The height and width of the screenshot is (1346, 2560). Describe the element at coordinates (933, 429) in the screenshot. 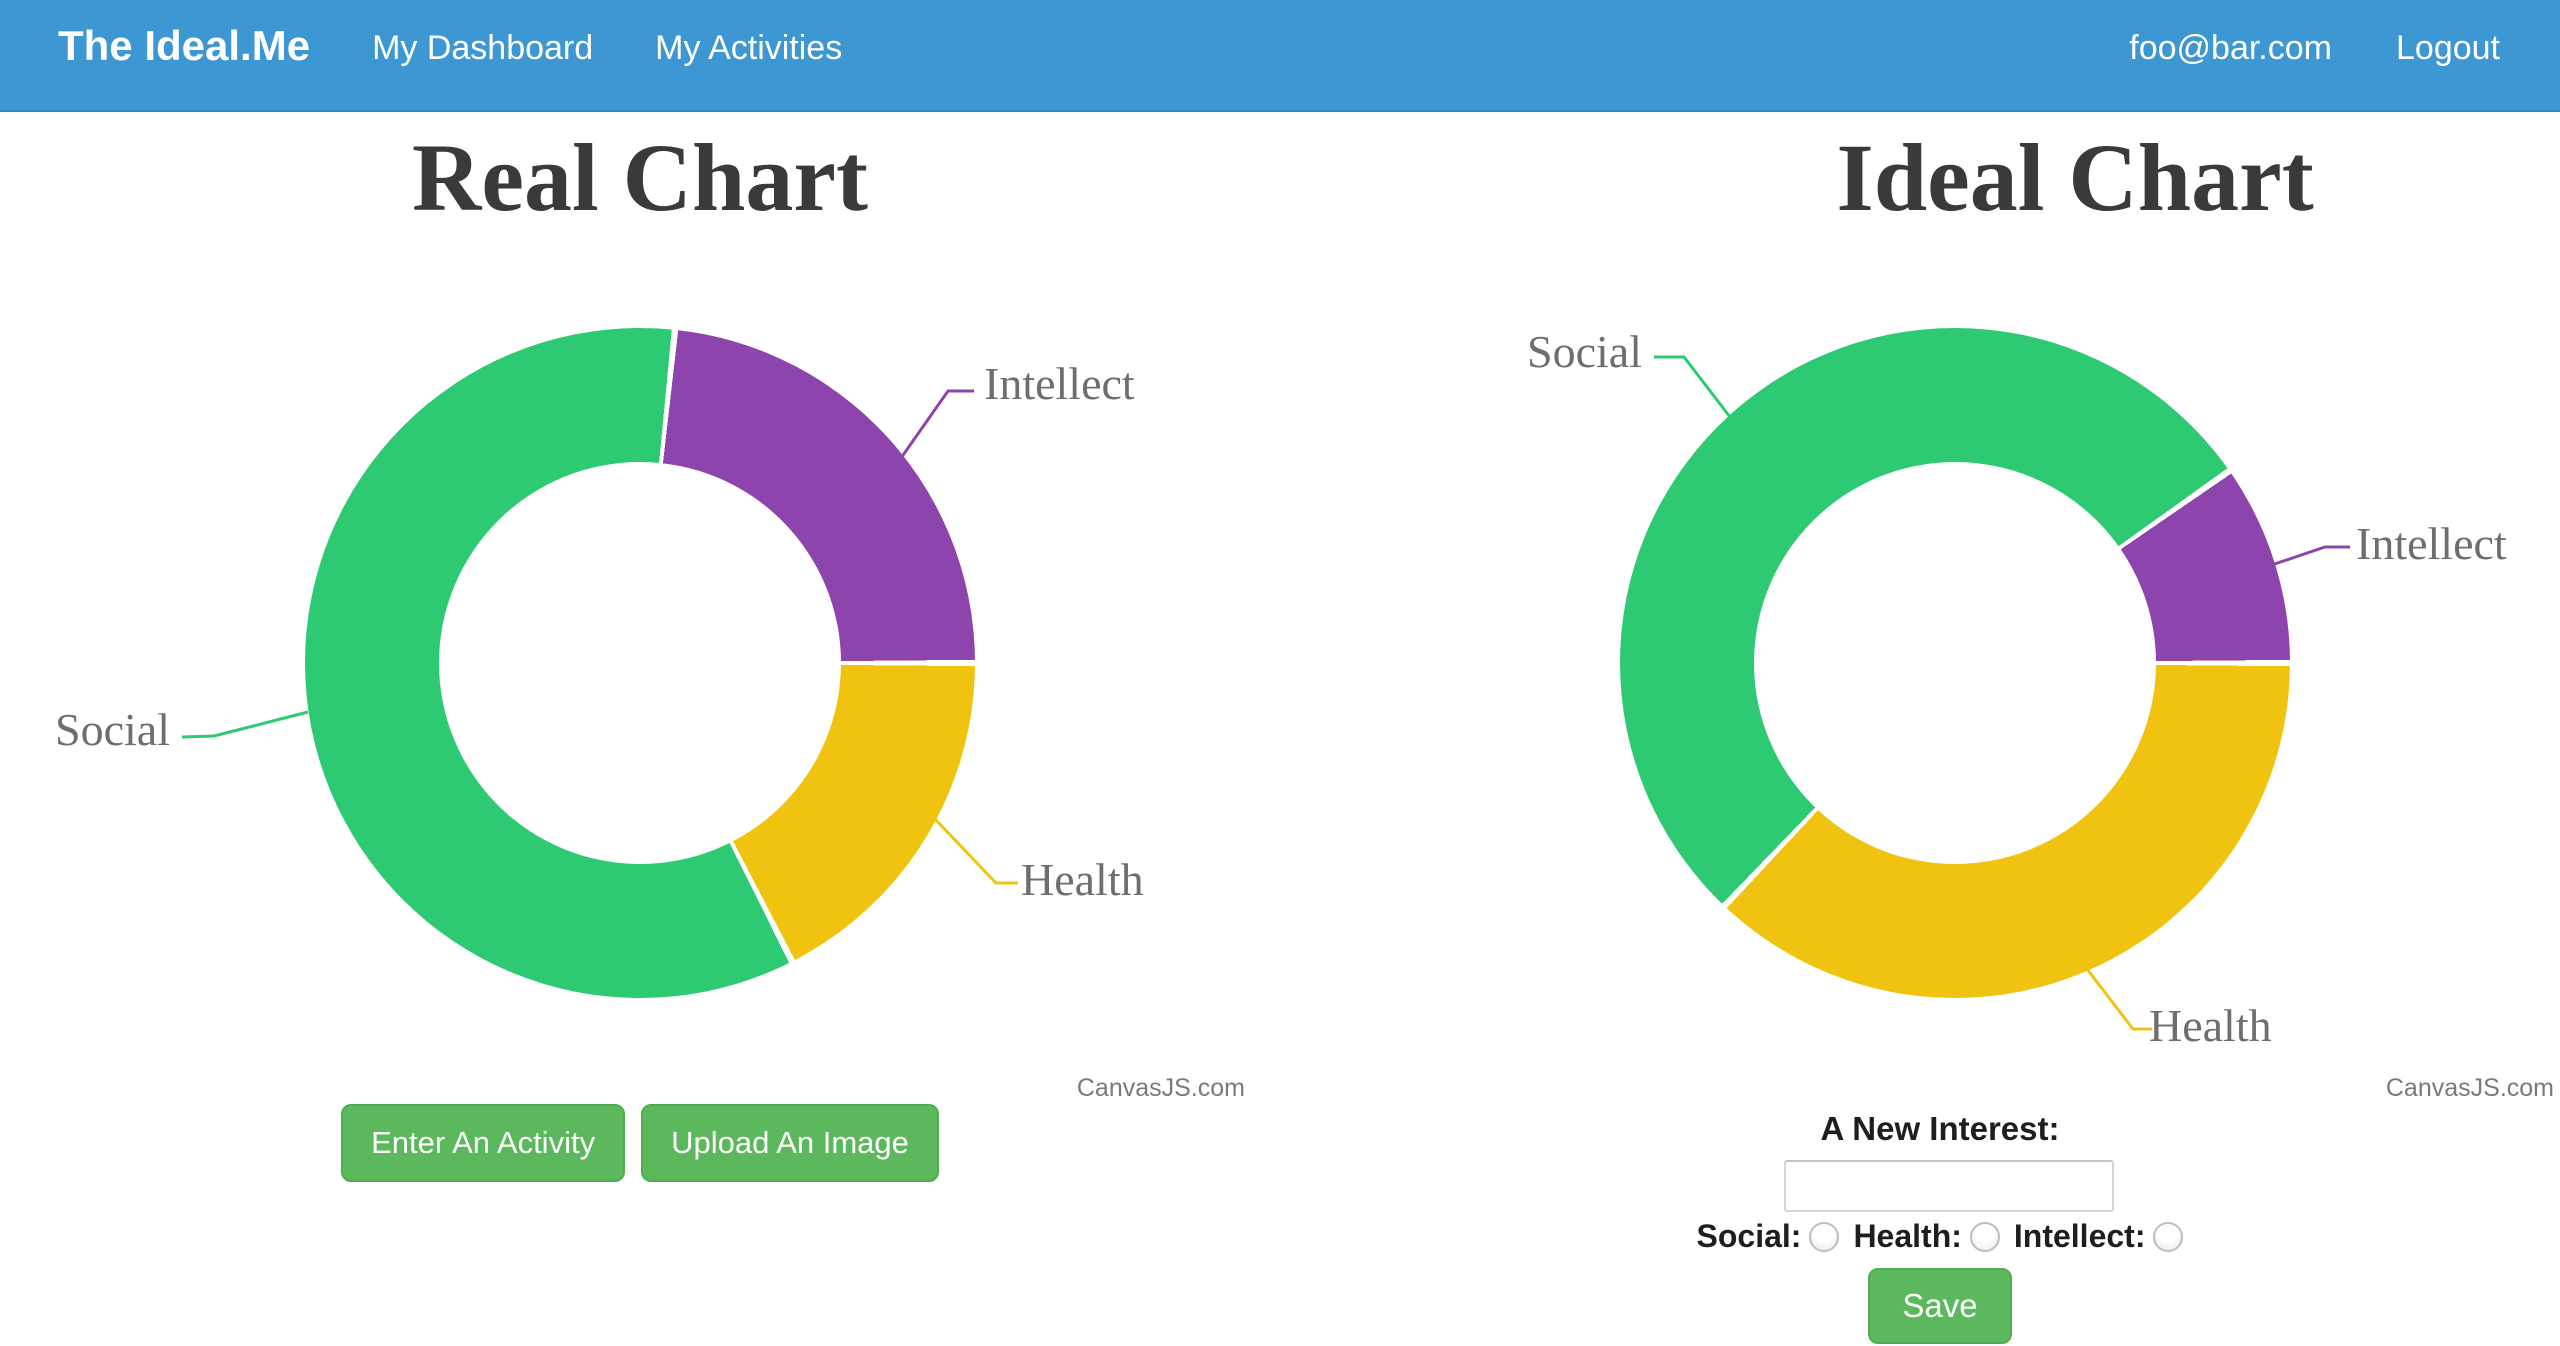

I see `leader-real-intellect` at that location.